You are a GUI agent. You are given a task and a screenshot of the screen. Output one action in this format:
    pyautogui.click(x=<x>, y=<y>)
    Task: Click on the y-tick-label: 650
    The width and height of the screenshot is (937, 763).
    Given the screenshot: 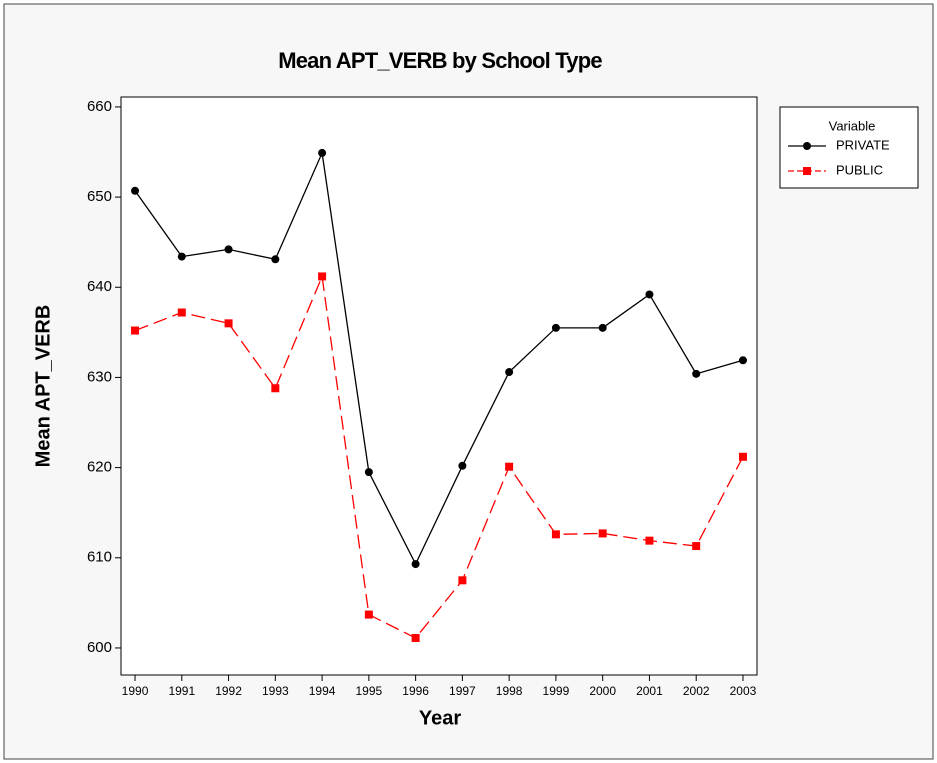 What is the action you would take?
    pyautogui.click(x=99, y=196)
    